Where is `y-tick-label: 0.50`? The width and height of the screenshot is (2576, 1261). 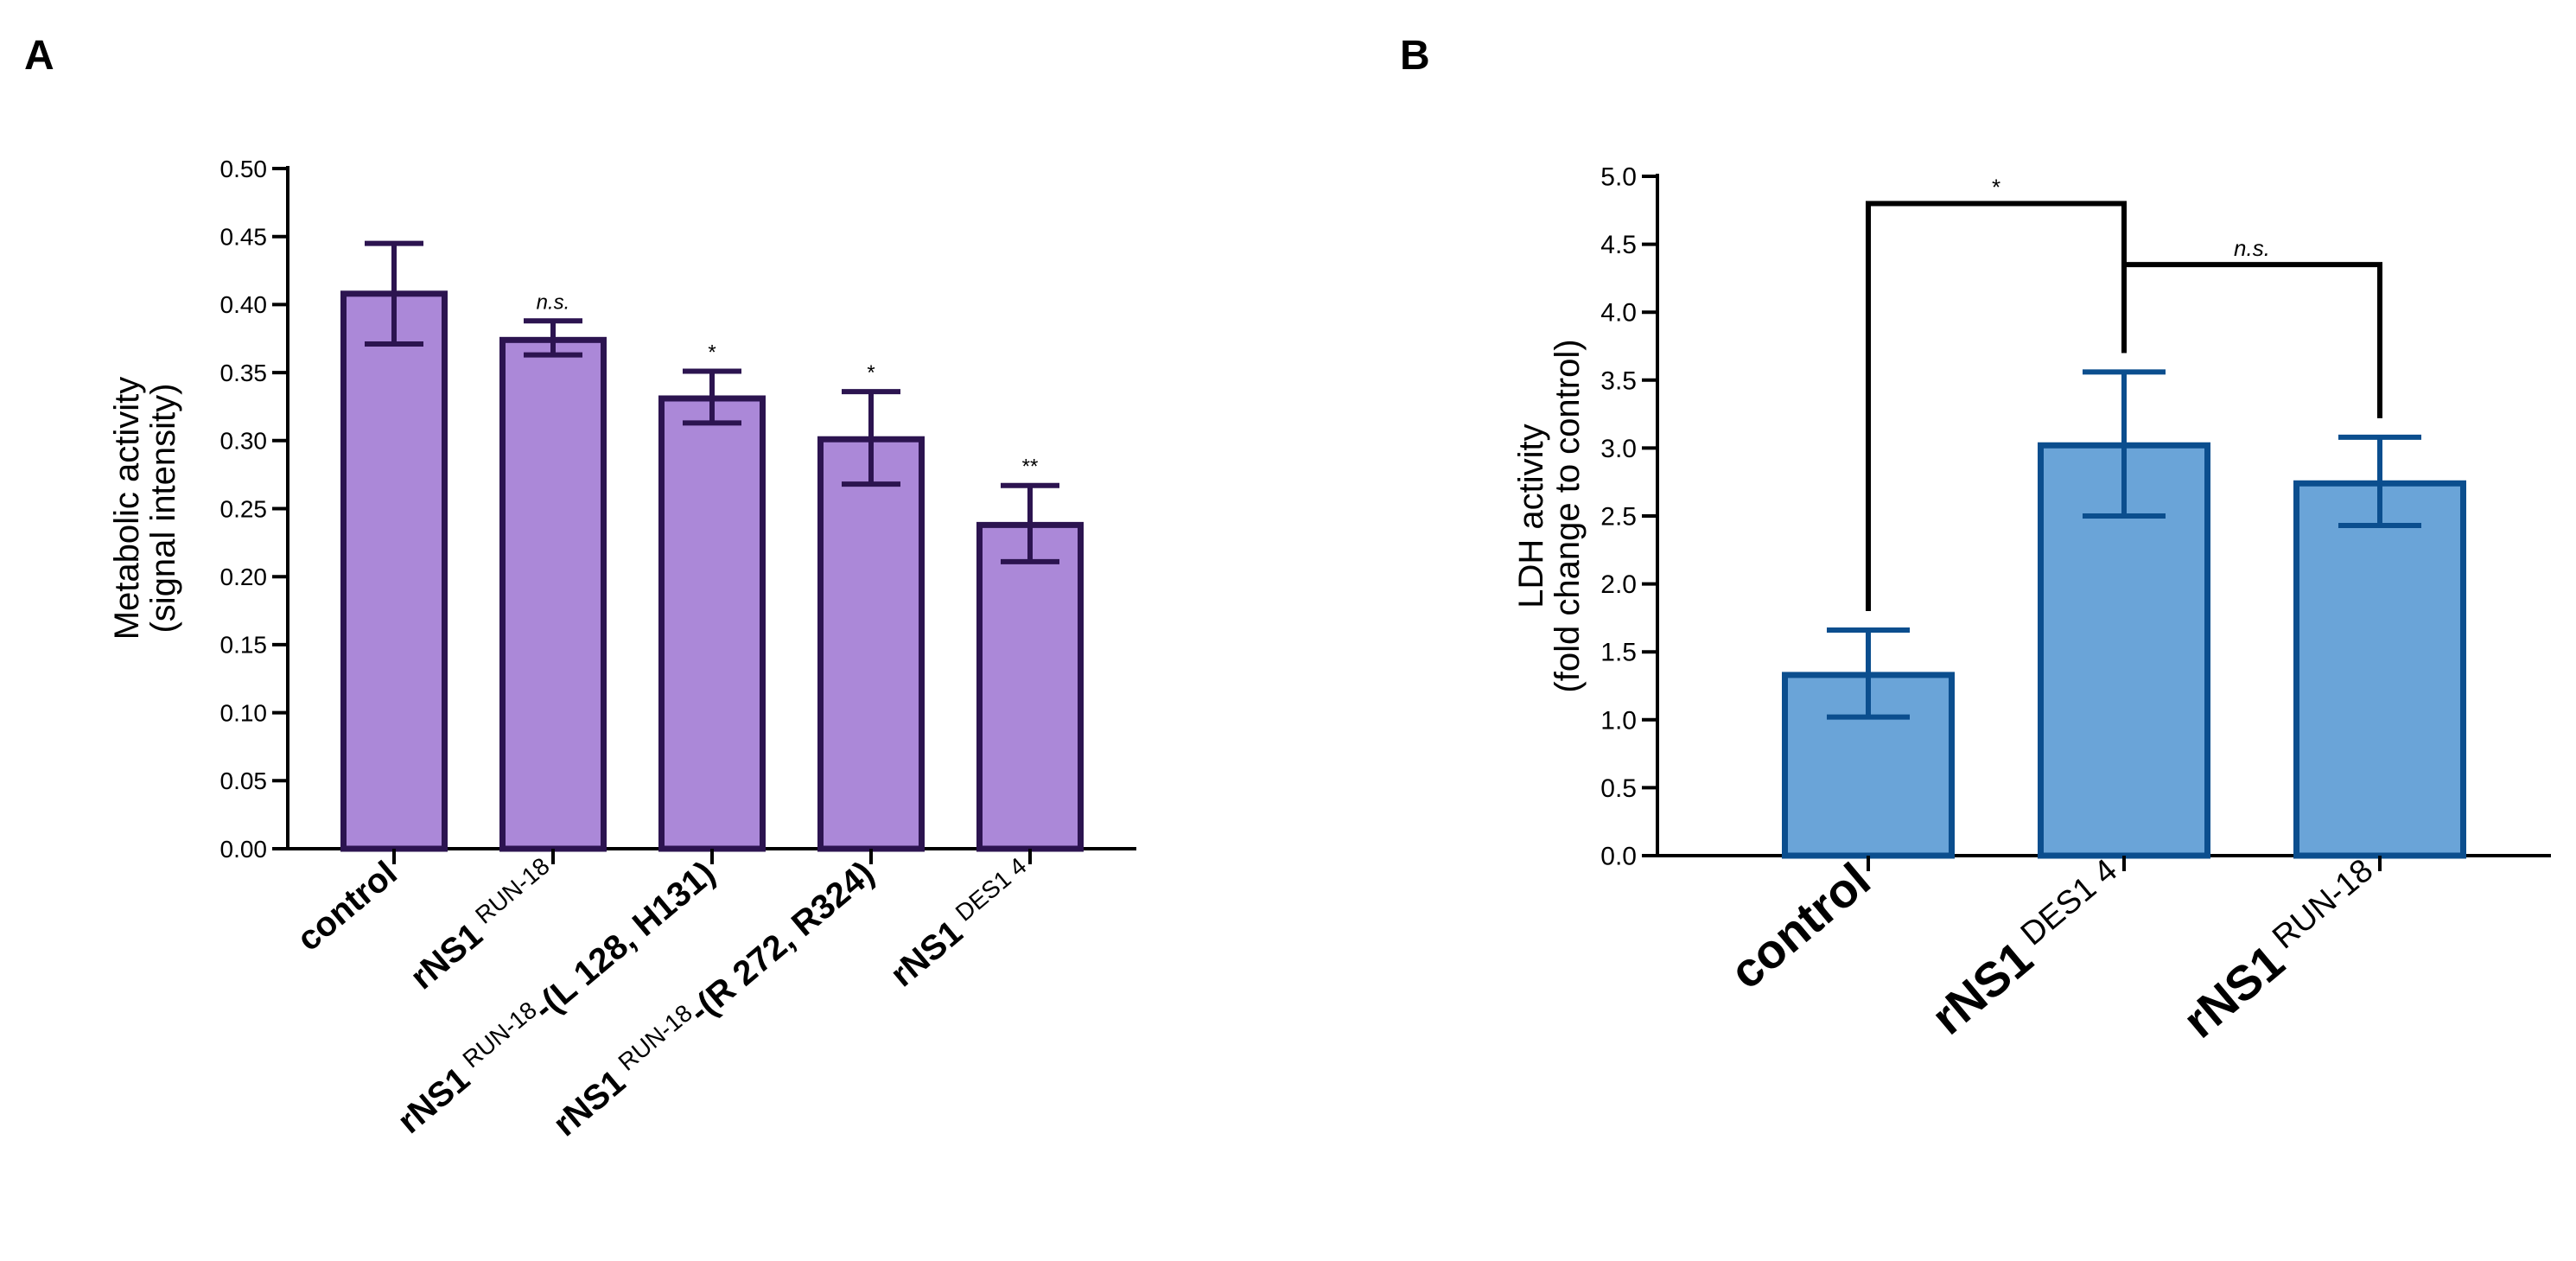 y-tick-label: 0.50 is located at coordinates (244, 169).